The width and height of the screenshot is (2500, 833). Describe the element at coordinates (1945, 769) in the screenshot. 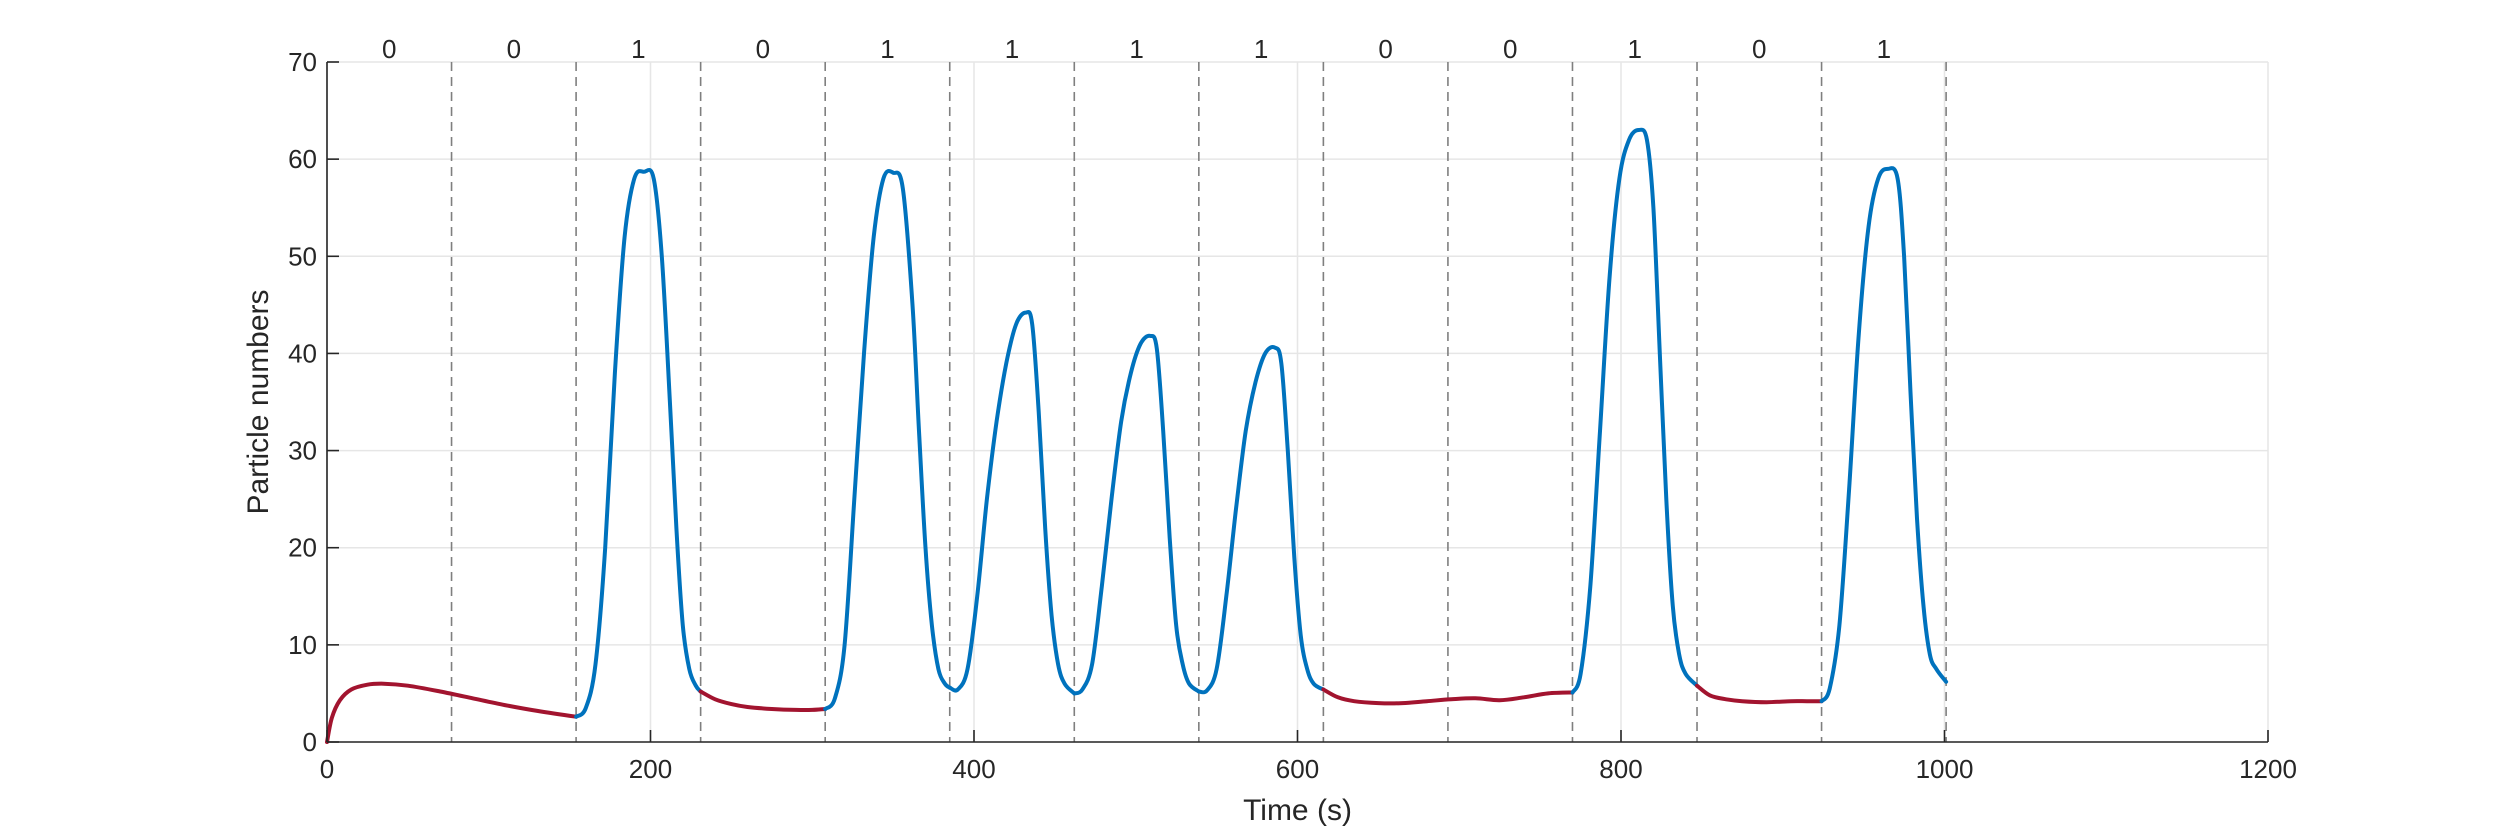

I see `x-tick-label: 1000` at that location.